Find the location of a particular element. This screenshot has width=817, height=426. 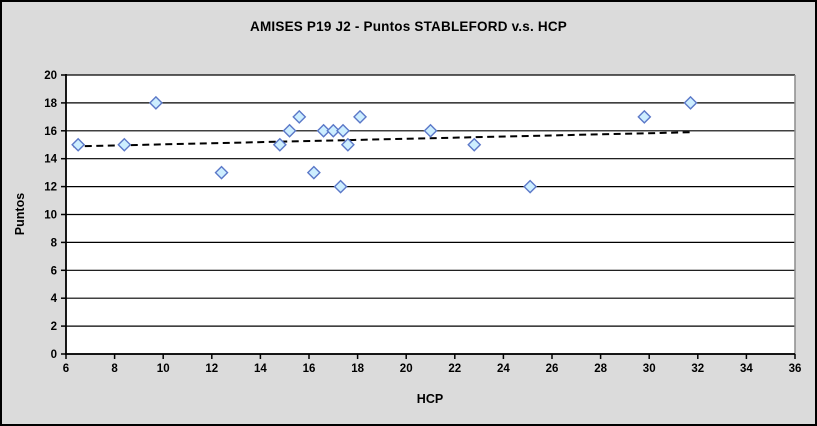

y-tick-label: 6 is located at coordinates (54, 271).